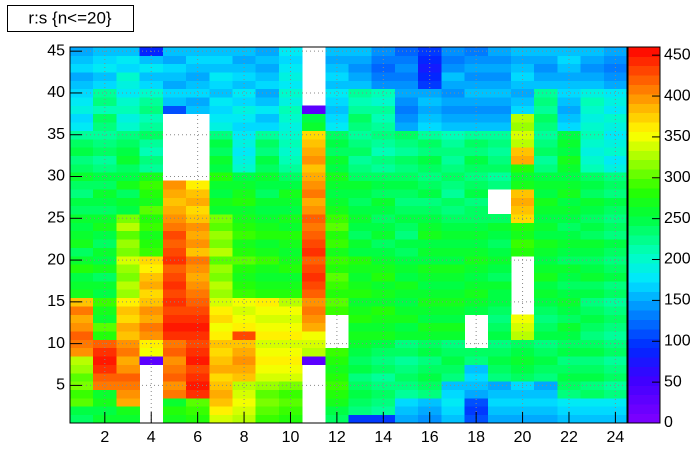 The image size is (696, 472). Describe the element at coordinates (476, 437) in the screenshot. I see `x-tick-label: 18` at that location.